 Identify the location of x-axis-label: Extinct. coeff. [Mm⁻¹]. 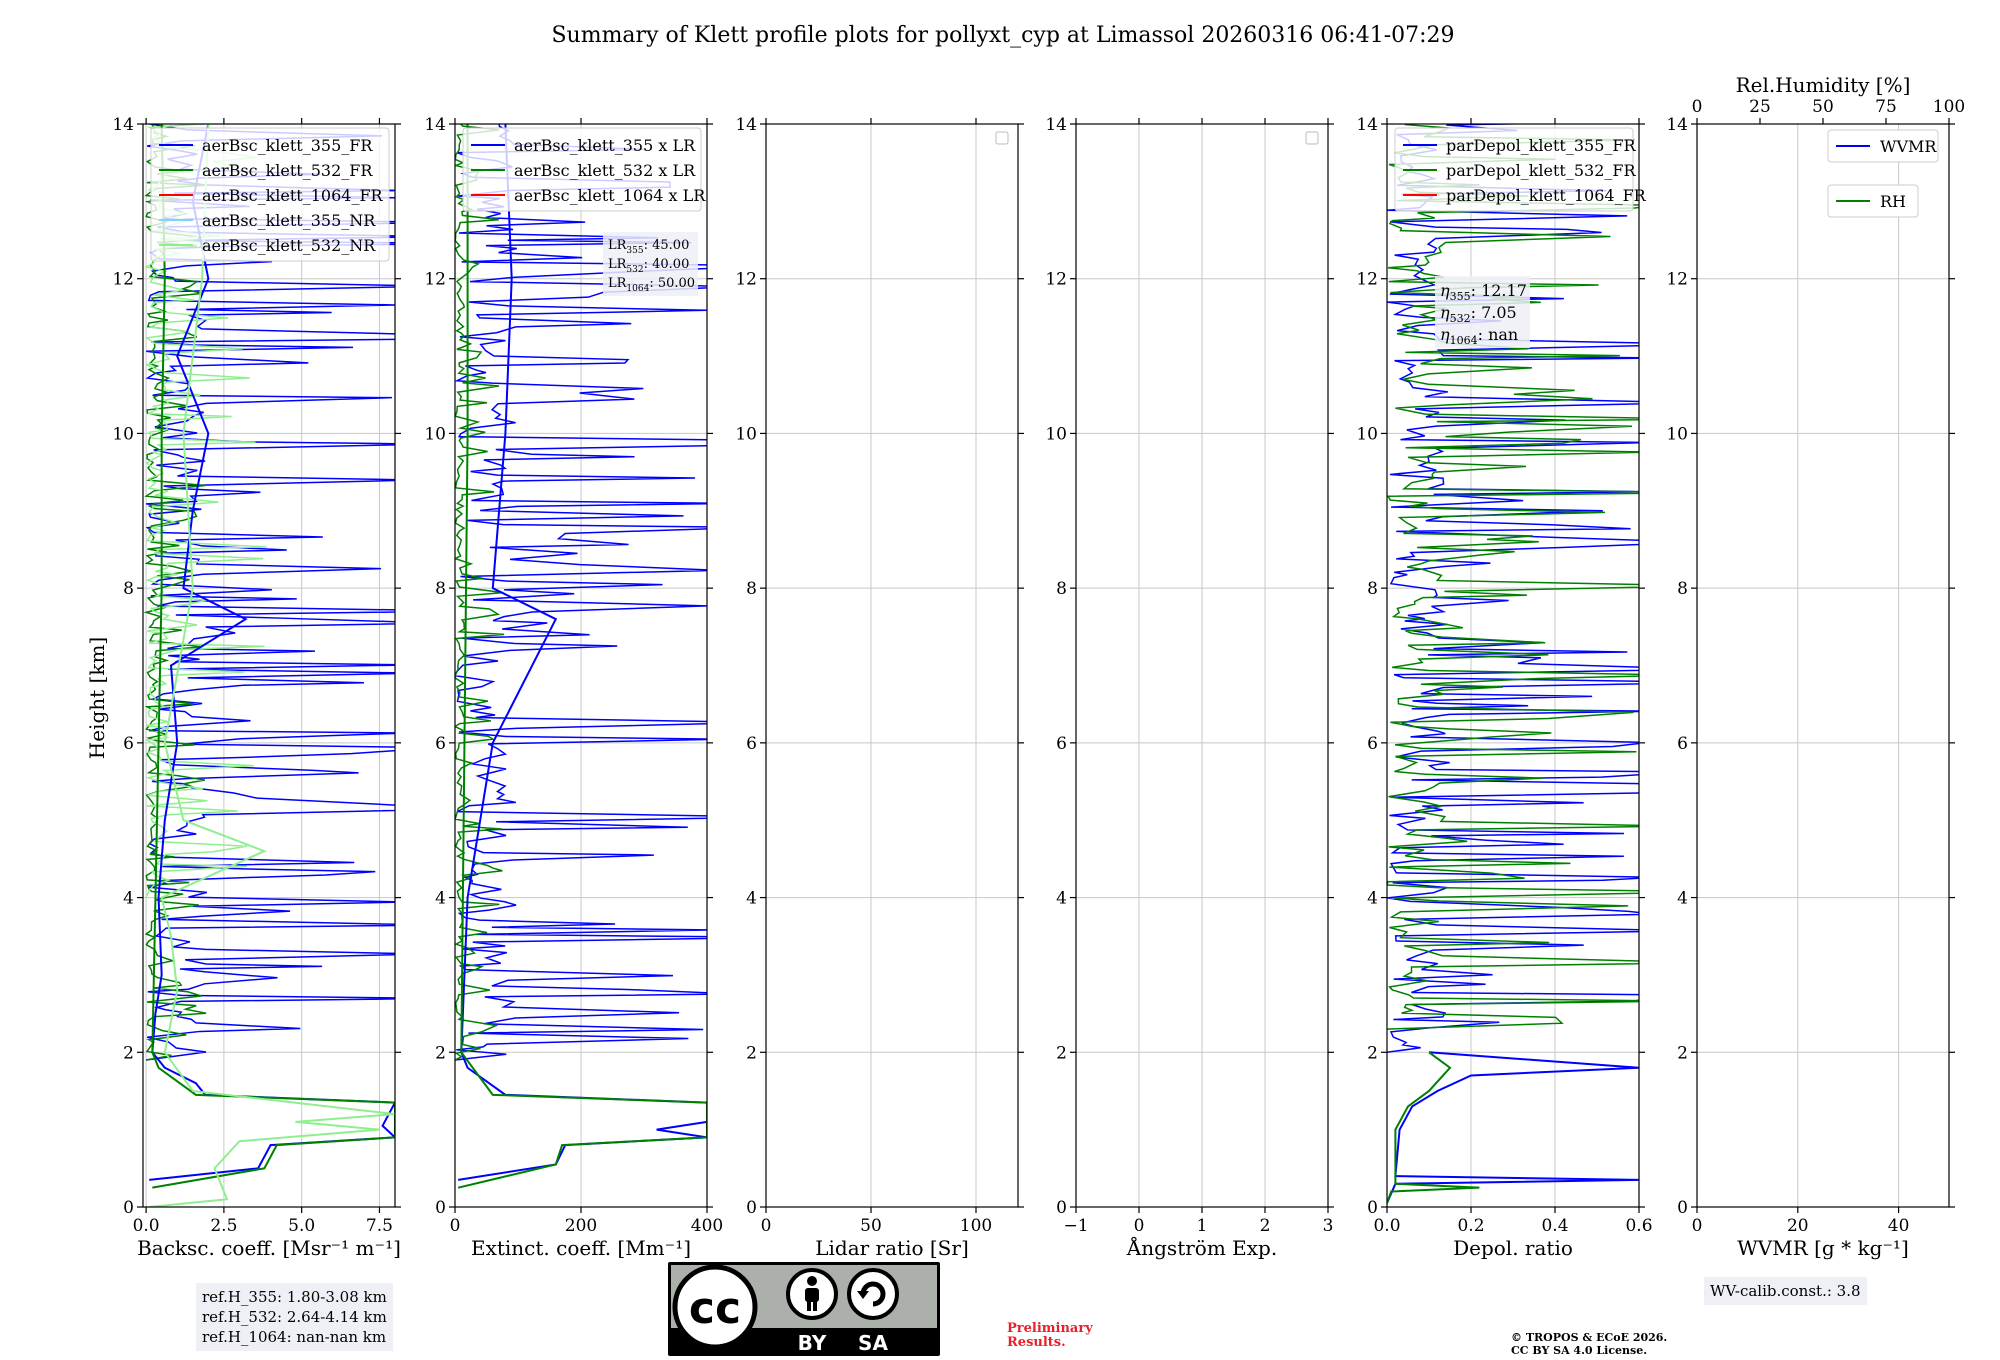
(581, 1248).